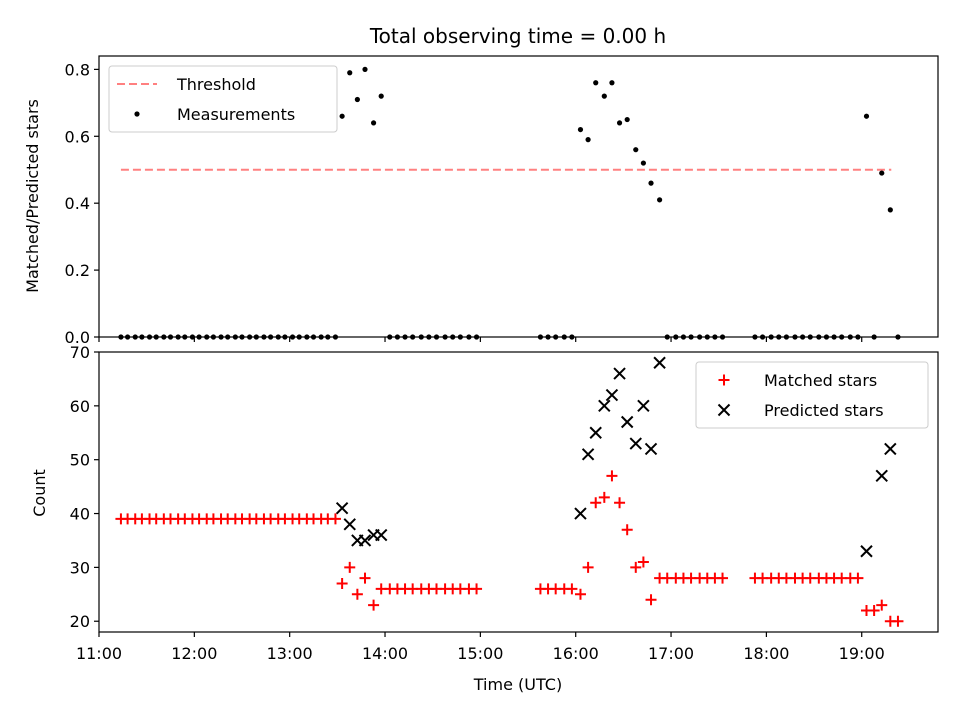 This screenshot has width=960, height=720. What do you see at coordinates (80, 406) in the screenshot?
I see `y-tick-label: 60` at bounding box center [80, 406].